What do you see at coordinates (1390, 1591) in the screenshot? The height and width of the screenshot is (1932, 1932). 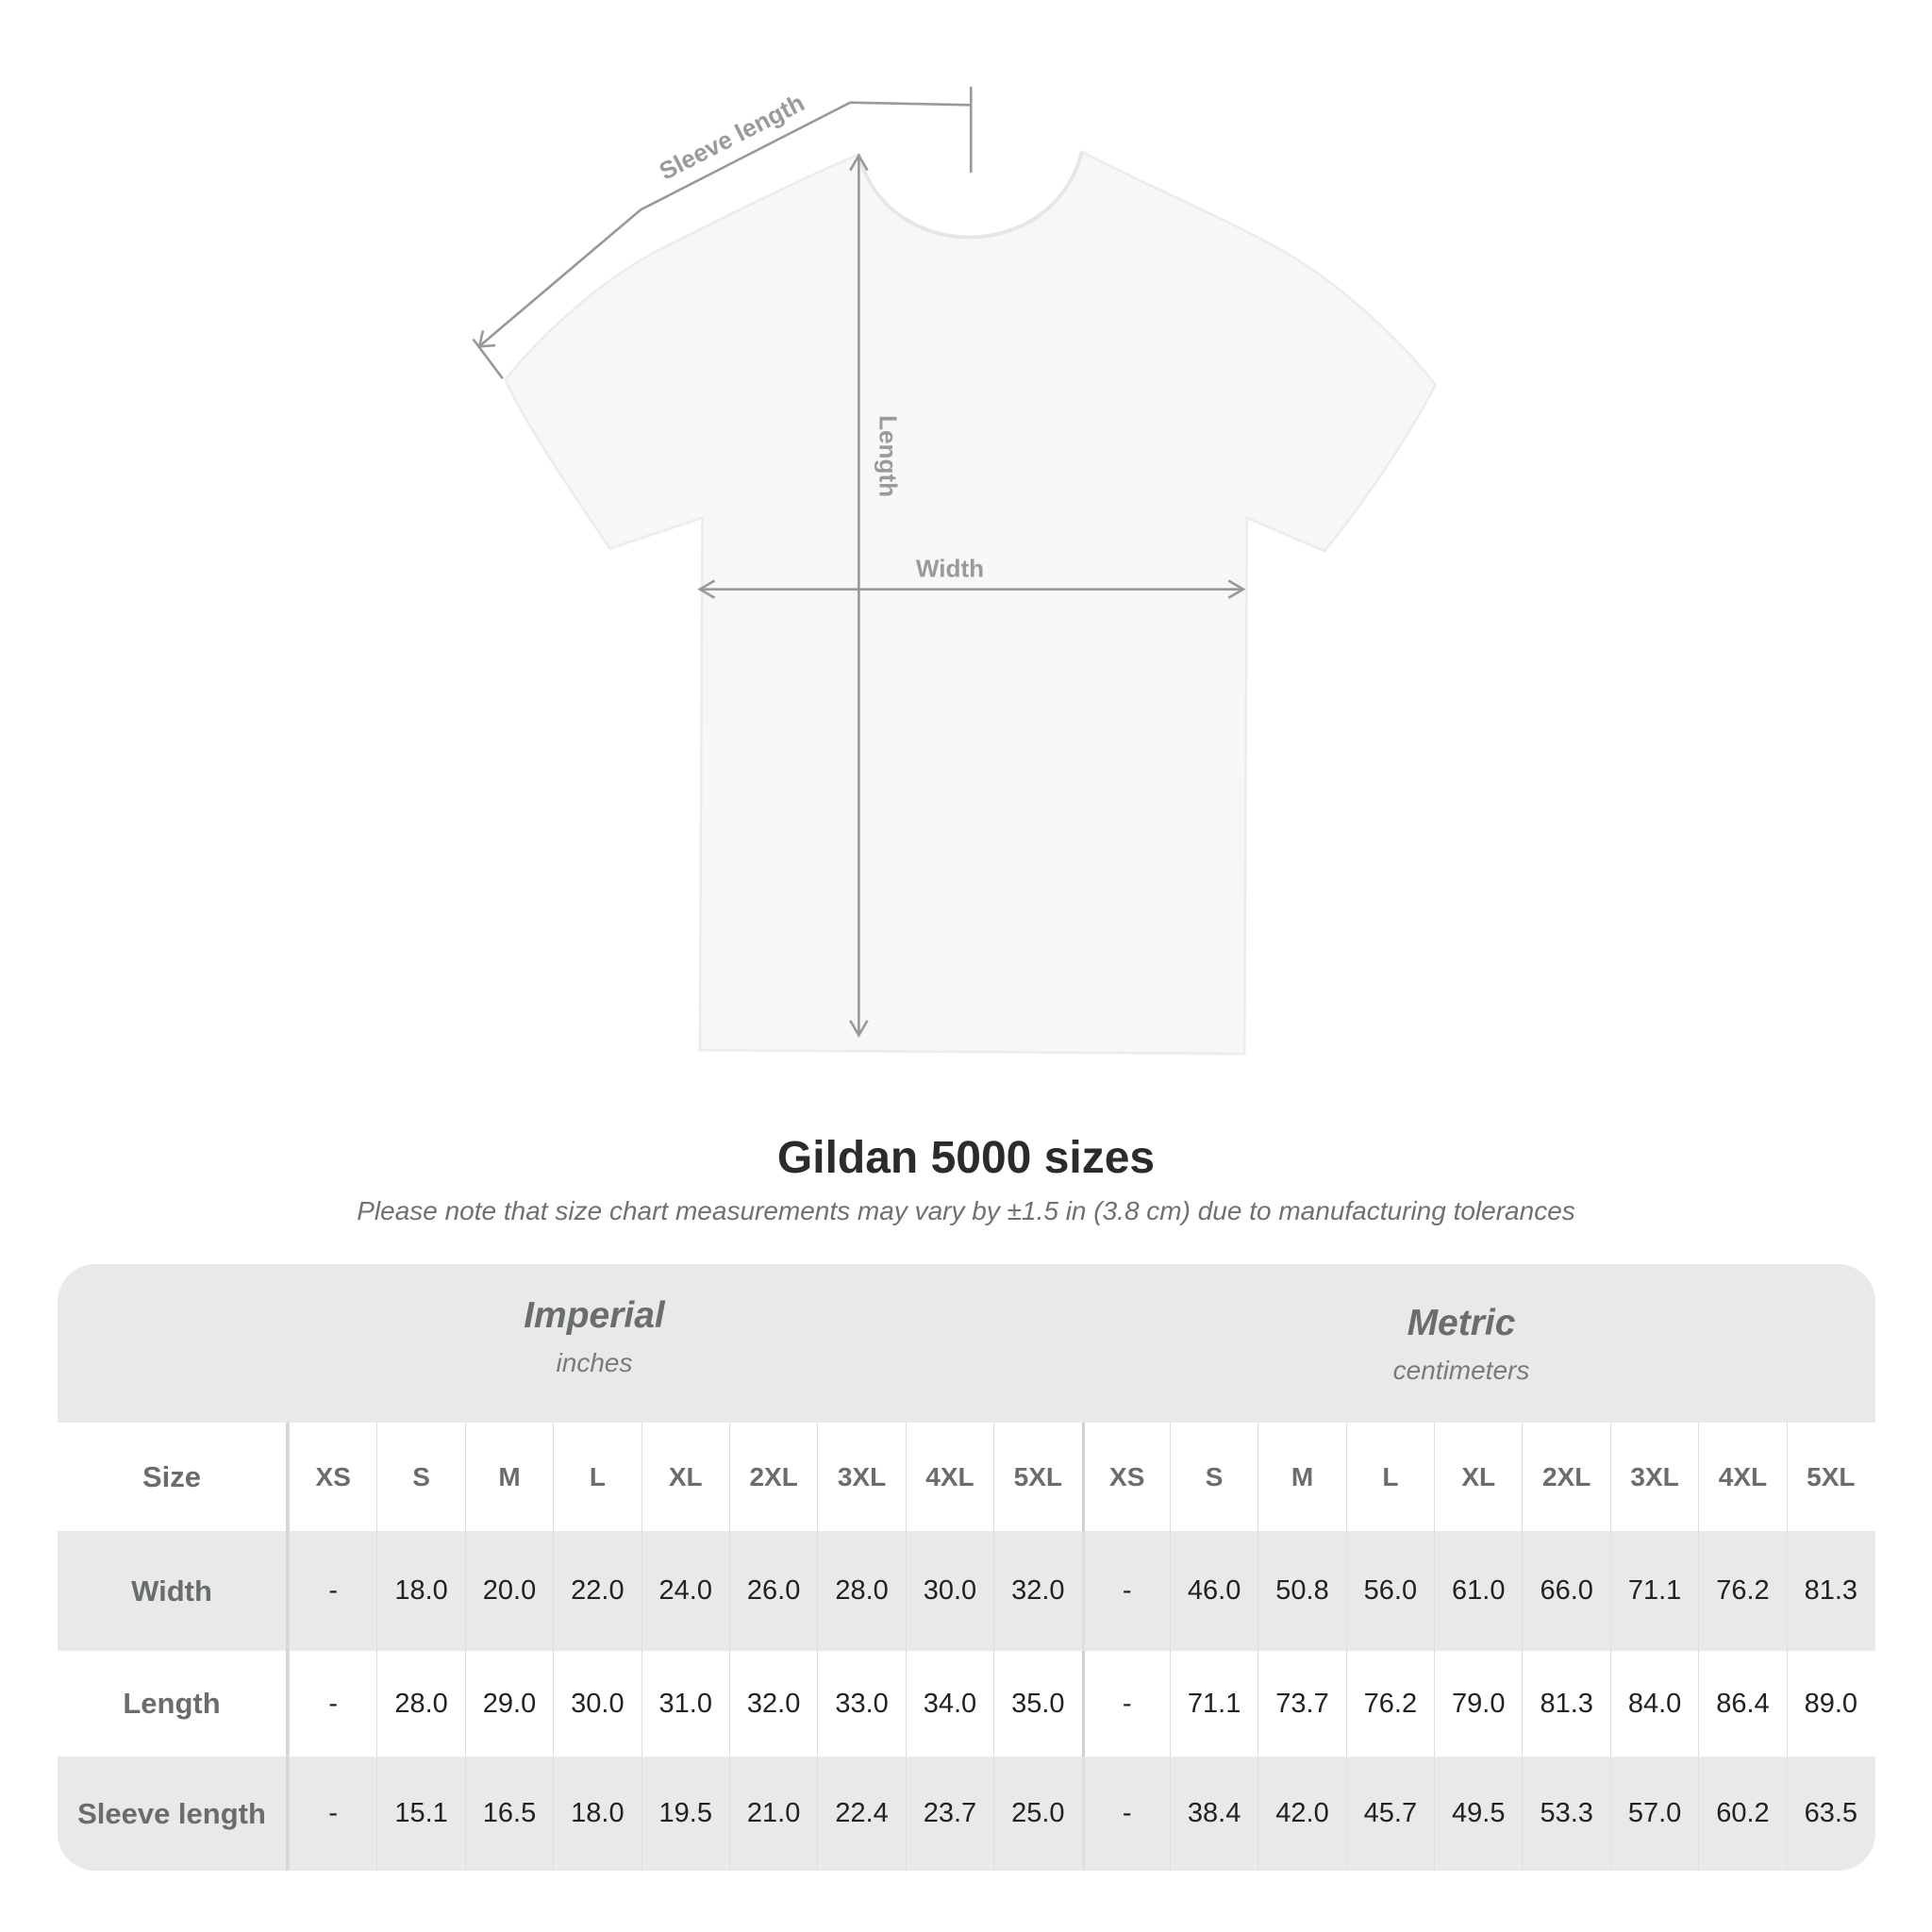 I see `cell-metric: 56.0` at bounding box center [1390, 1591].